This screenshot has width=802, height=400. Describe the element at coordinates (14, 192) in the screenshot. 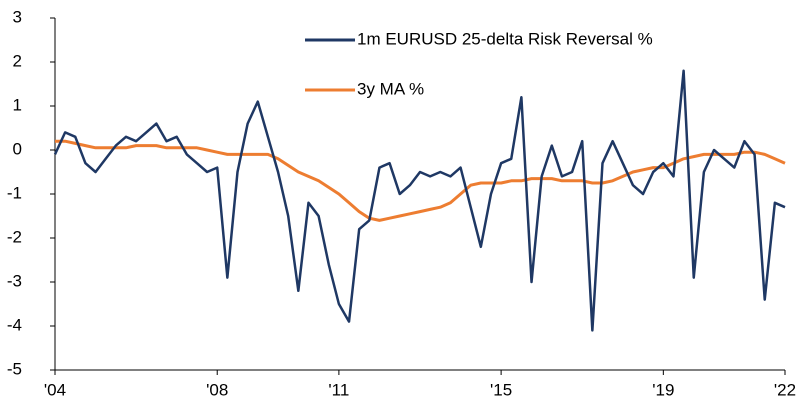

I see `y-tick-label: -1` at that location.